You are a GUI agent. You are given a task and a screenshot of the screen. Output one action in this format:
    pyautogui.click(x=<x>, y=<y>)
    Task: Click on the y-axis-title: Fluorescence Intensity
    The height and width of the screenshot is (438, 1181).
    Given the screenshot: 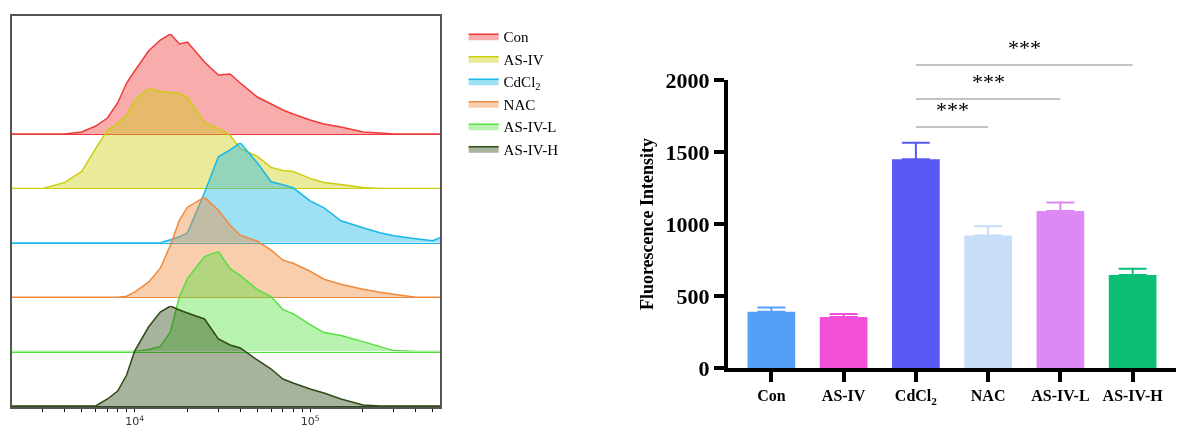 What is the action you would take?
    pyautogui.click(x=647, y=224)
    